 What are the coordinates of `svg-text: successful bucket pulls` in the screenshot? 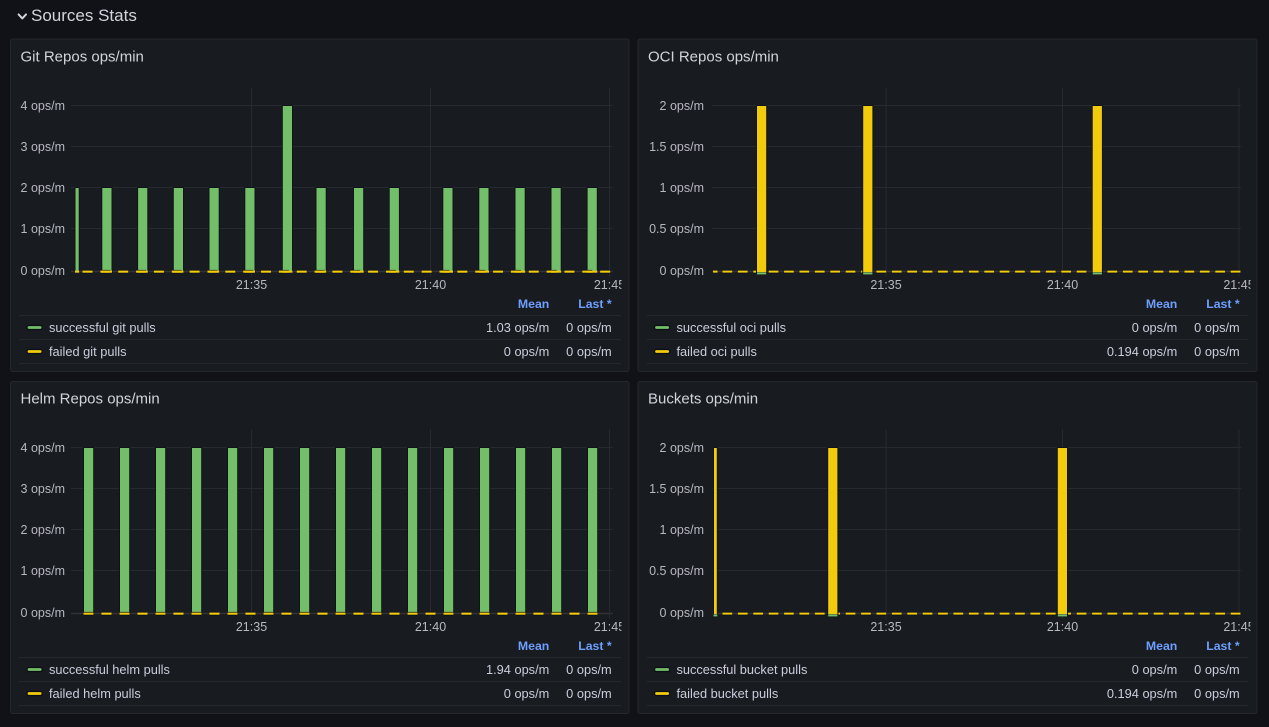 It's located at (742, 669).